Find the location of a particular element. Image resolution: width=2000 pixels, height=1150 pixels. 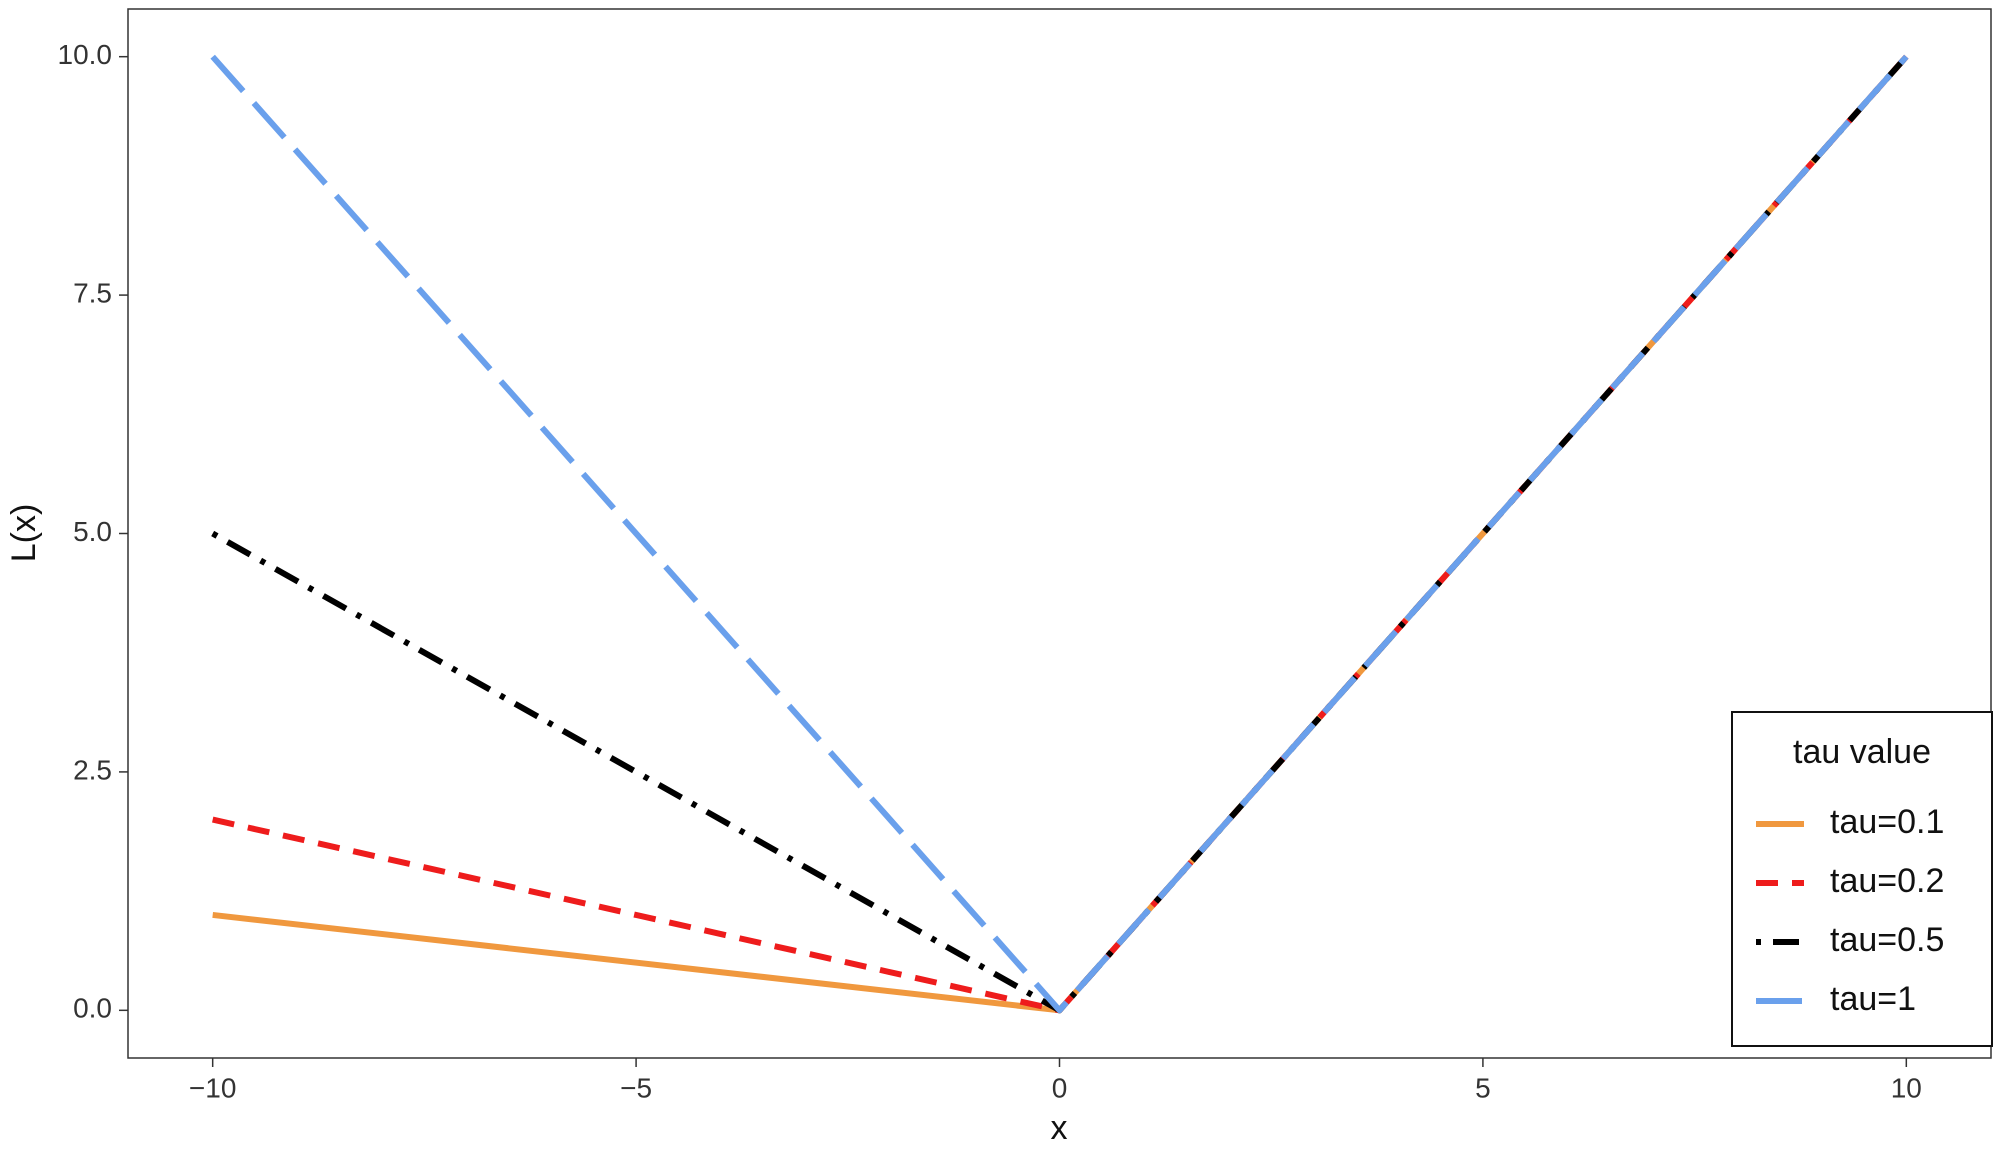

legend-title: tau value is located at coordinates (1862, 752).